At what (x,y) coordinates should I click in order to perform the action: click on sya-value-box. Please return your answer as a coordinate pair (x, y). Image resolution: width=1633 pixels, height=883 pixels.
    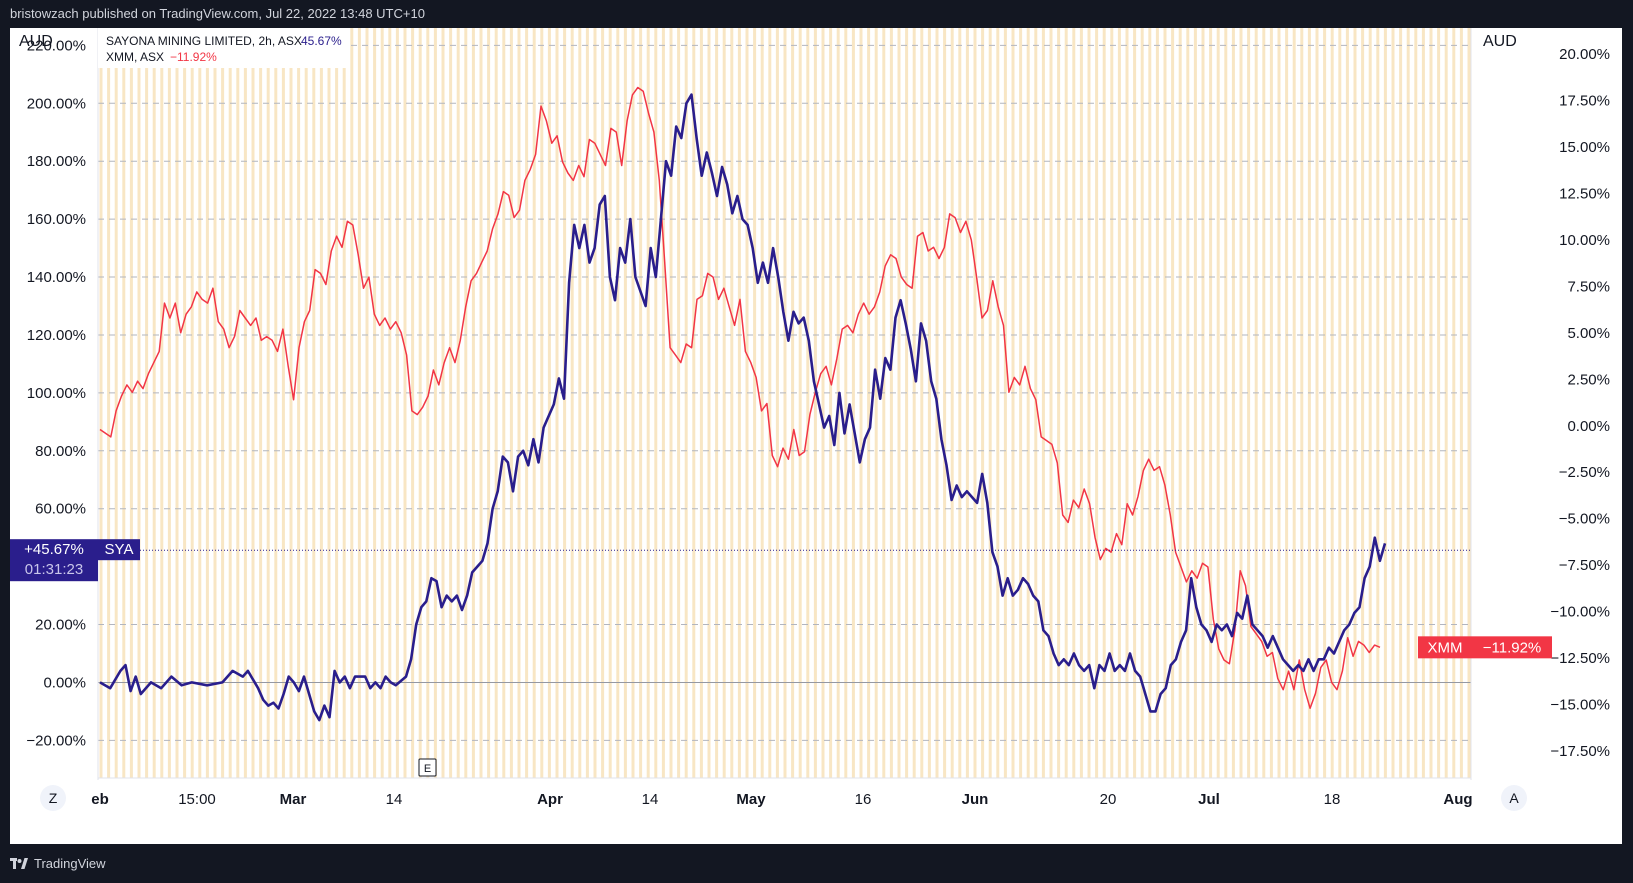
    Looking at the image, I should click on (54, 560).